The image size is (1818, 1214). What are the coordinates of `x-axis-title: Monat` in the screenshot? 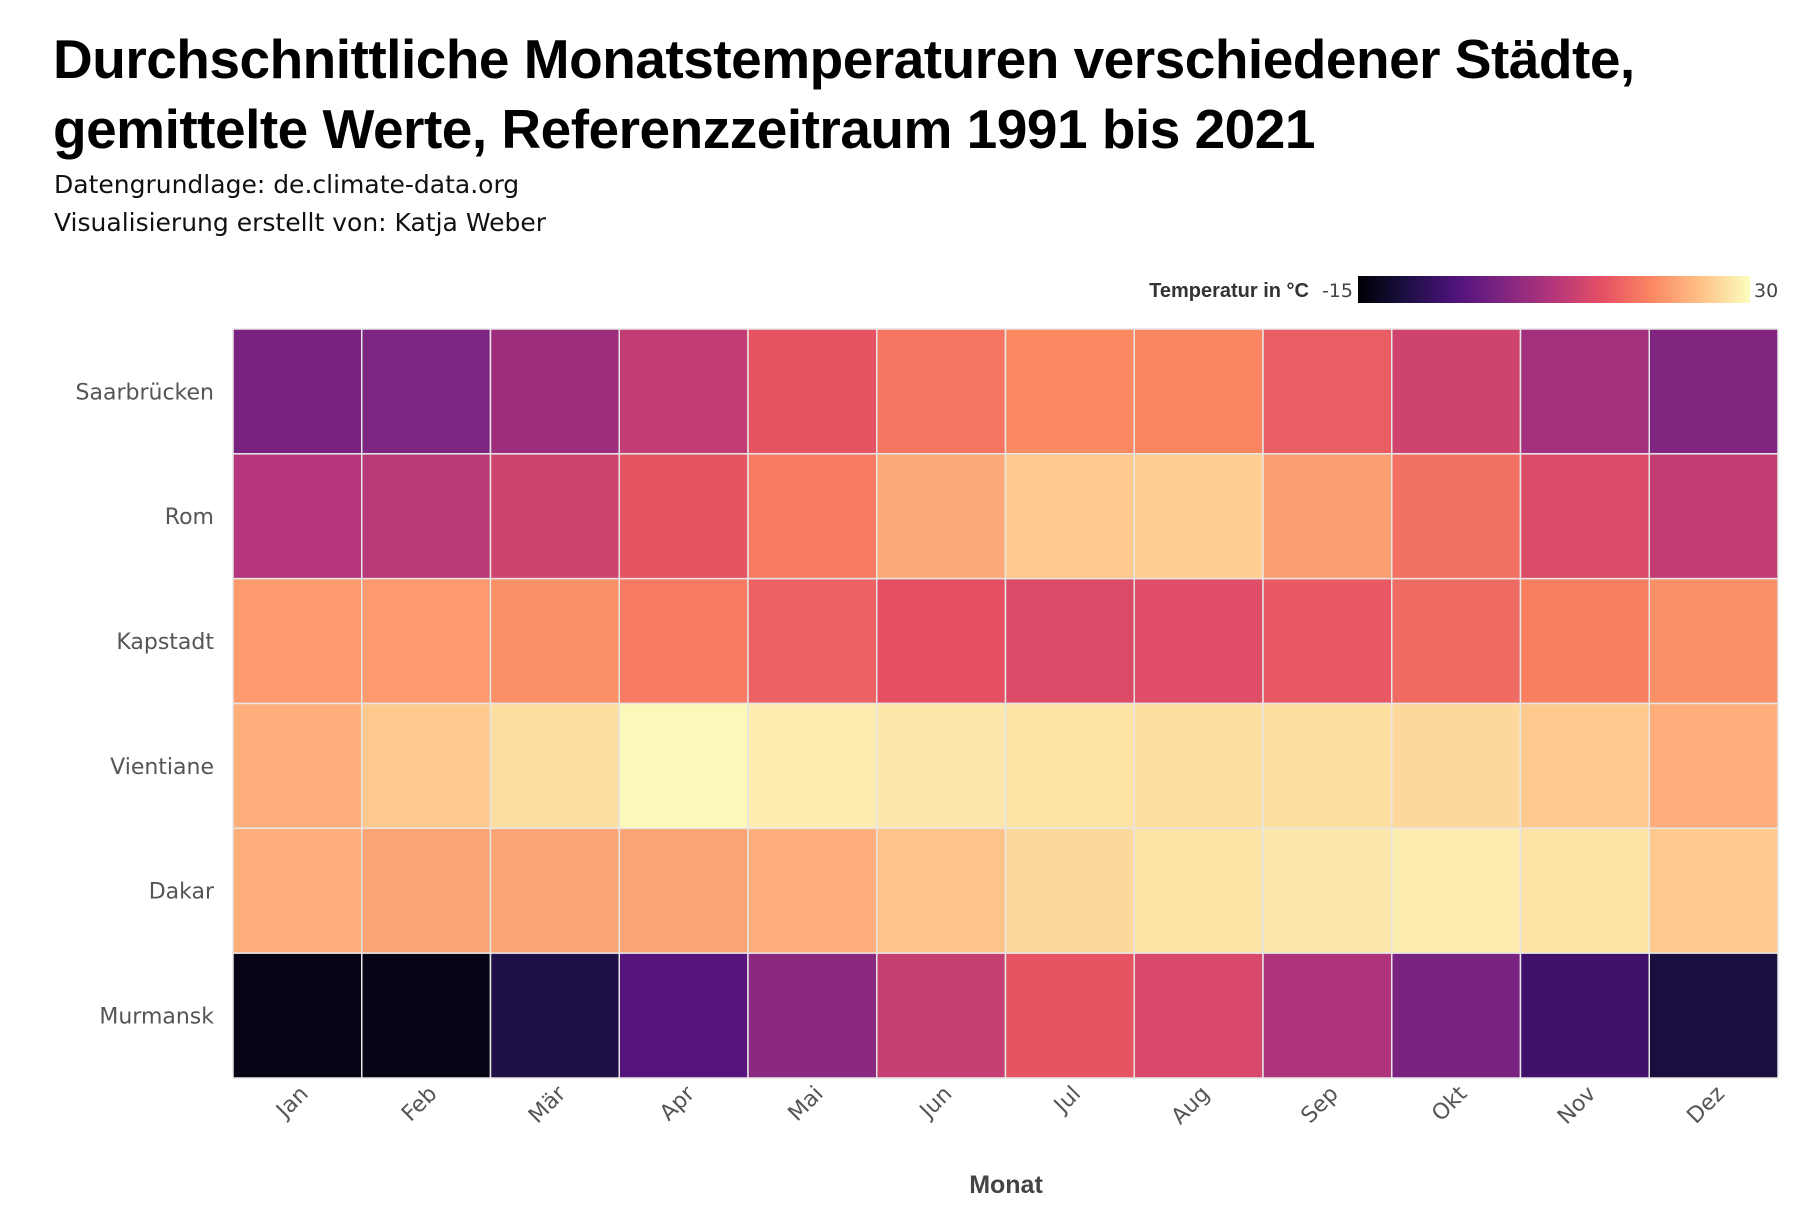 It's located at (1006, 1185).